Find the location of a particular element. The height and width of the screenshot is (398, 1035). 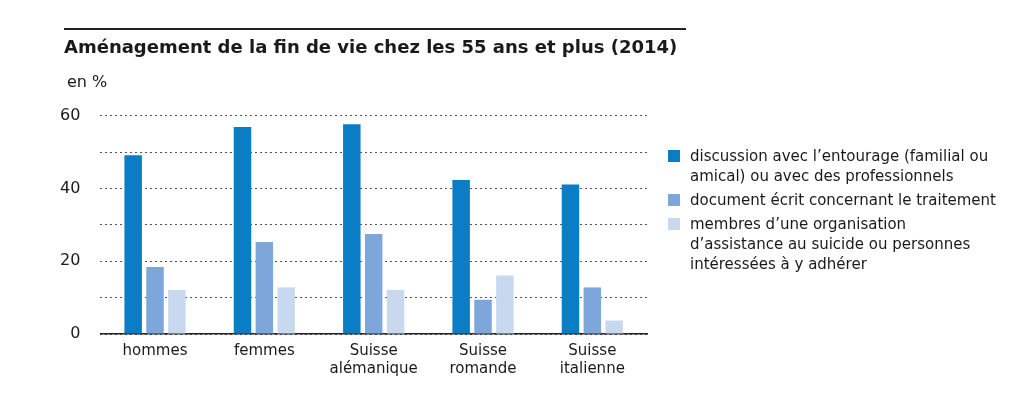

x-tick-label: Suisse romande is located at coordinates (483, 358).